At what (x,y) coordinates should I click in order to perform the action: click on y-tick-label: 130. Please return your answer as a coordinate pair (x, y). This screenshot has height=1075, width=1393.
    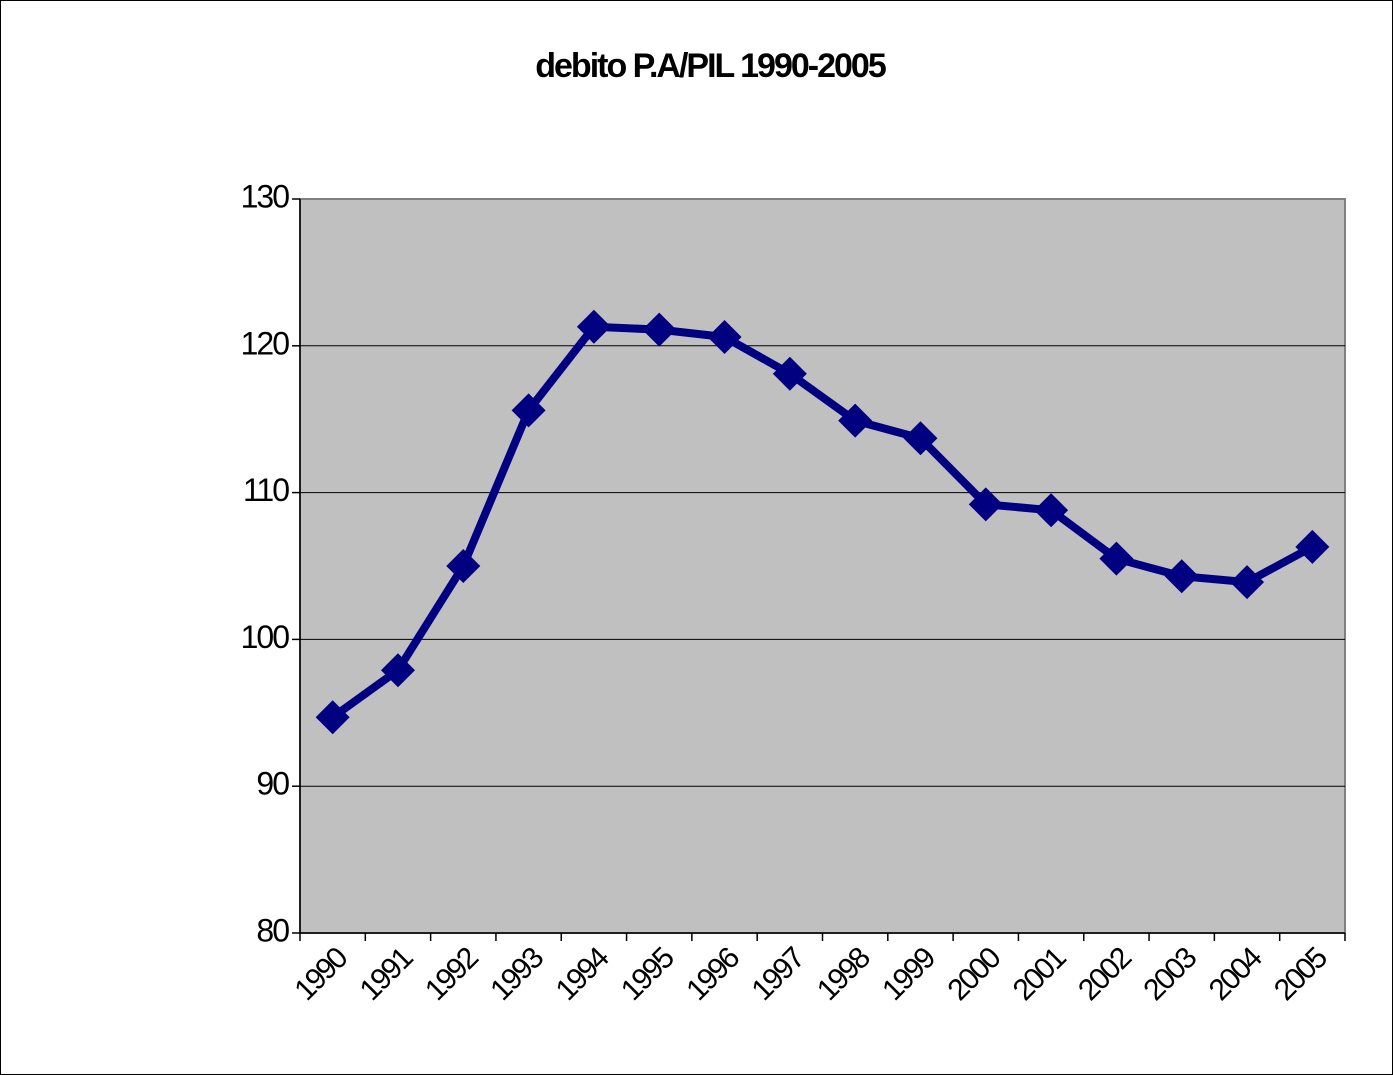
    Looking at the image, I should click on (265, 196).